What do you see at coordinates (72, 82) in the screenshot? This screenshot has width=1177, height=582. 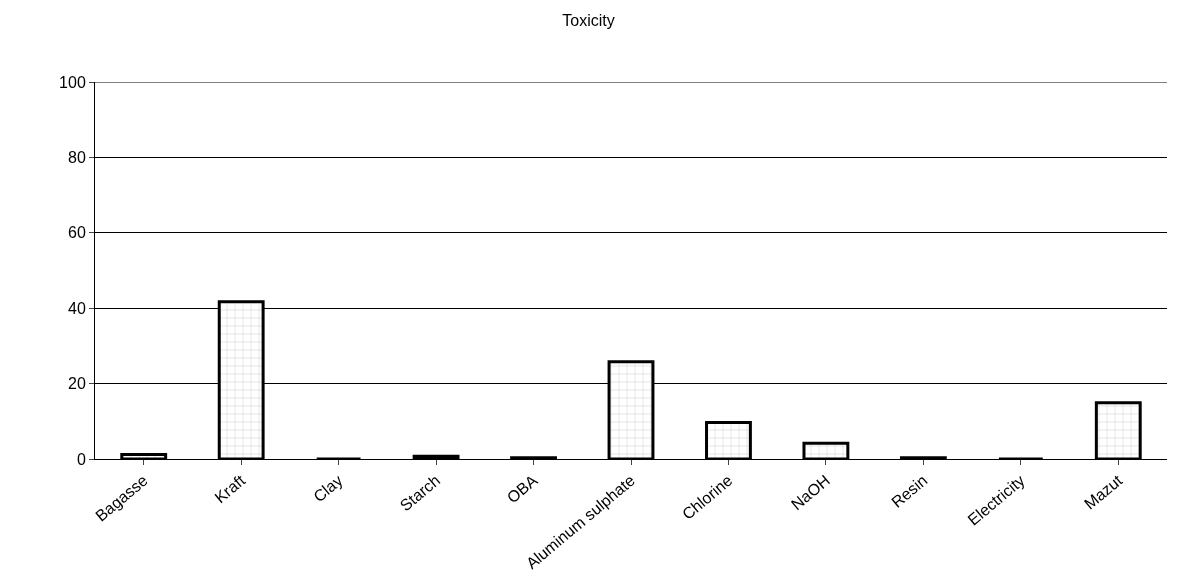 I see `y-tick-label: 100` at bounding box center [72, 82].